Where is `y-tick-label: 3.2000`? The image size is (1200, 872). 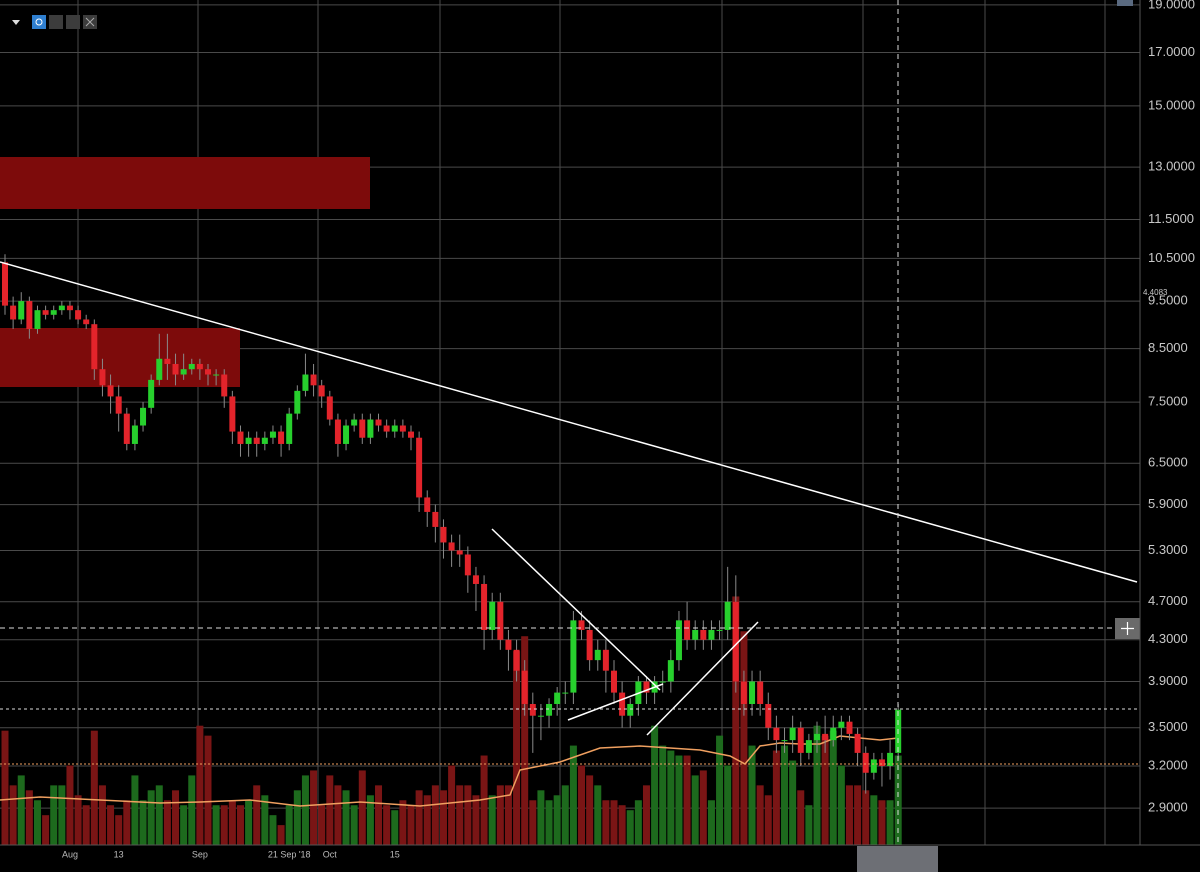
y-tick-label: 3.2000 is located at coordinates (1168, 764).